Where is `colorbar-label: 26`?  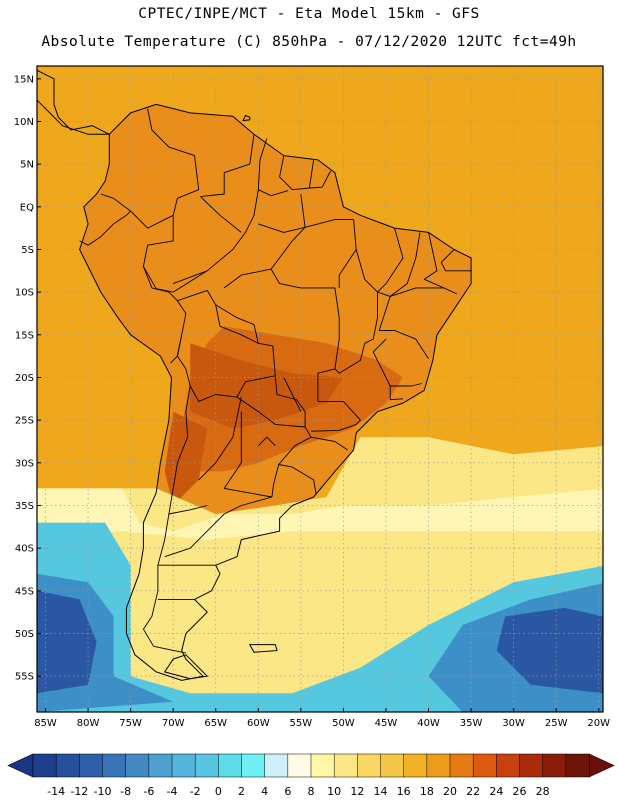 colorbar-label: 26 is located at coordinates (520, 791).